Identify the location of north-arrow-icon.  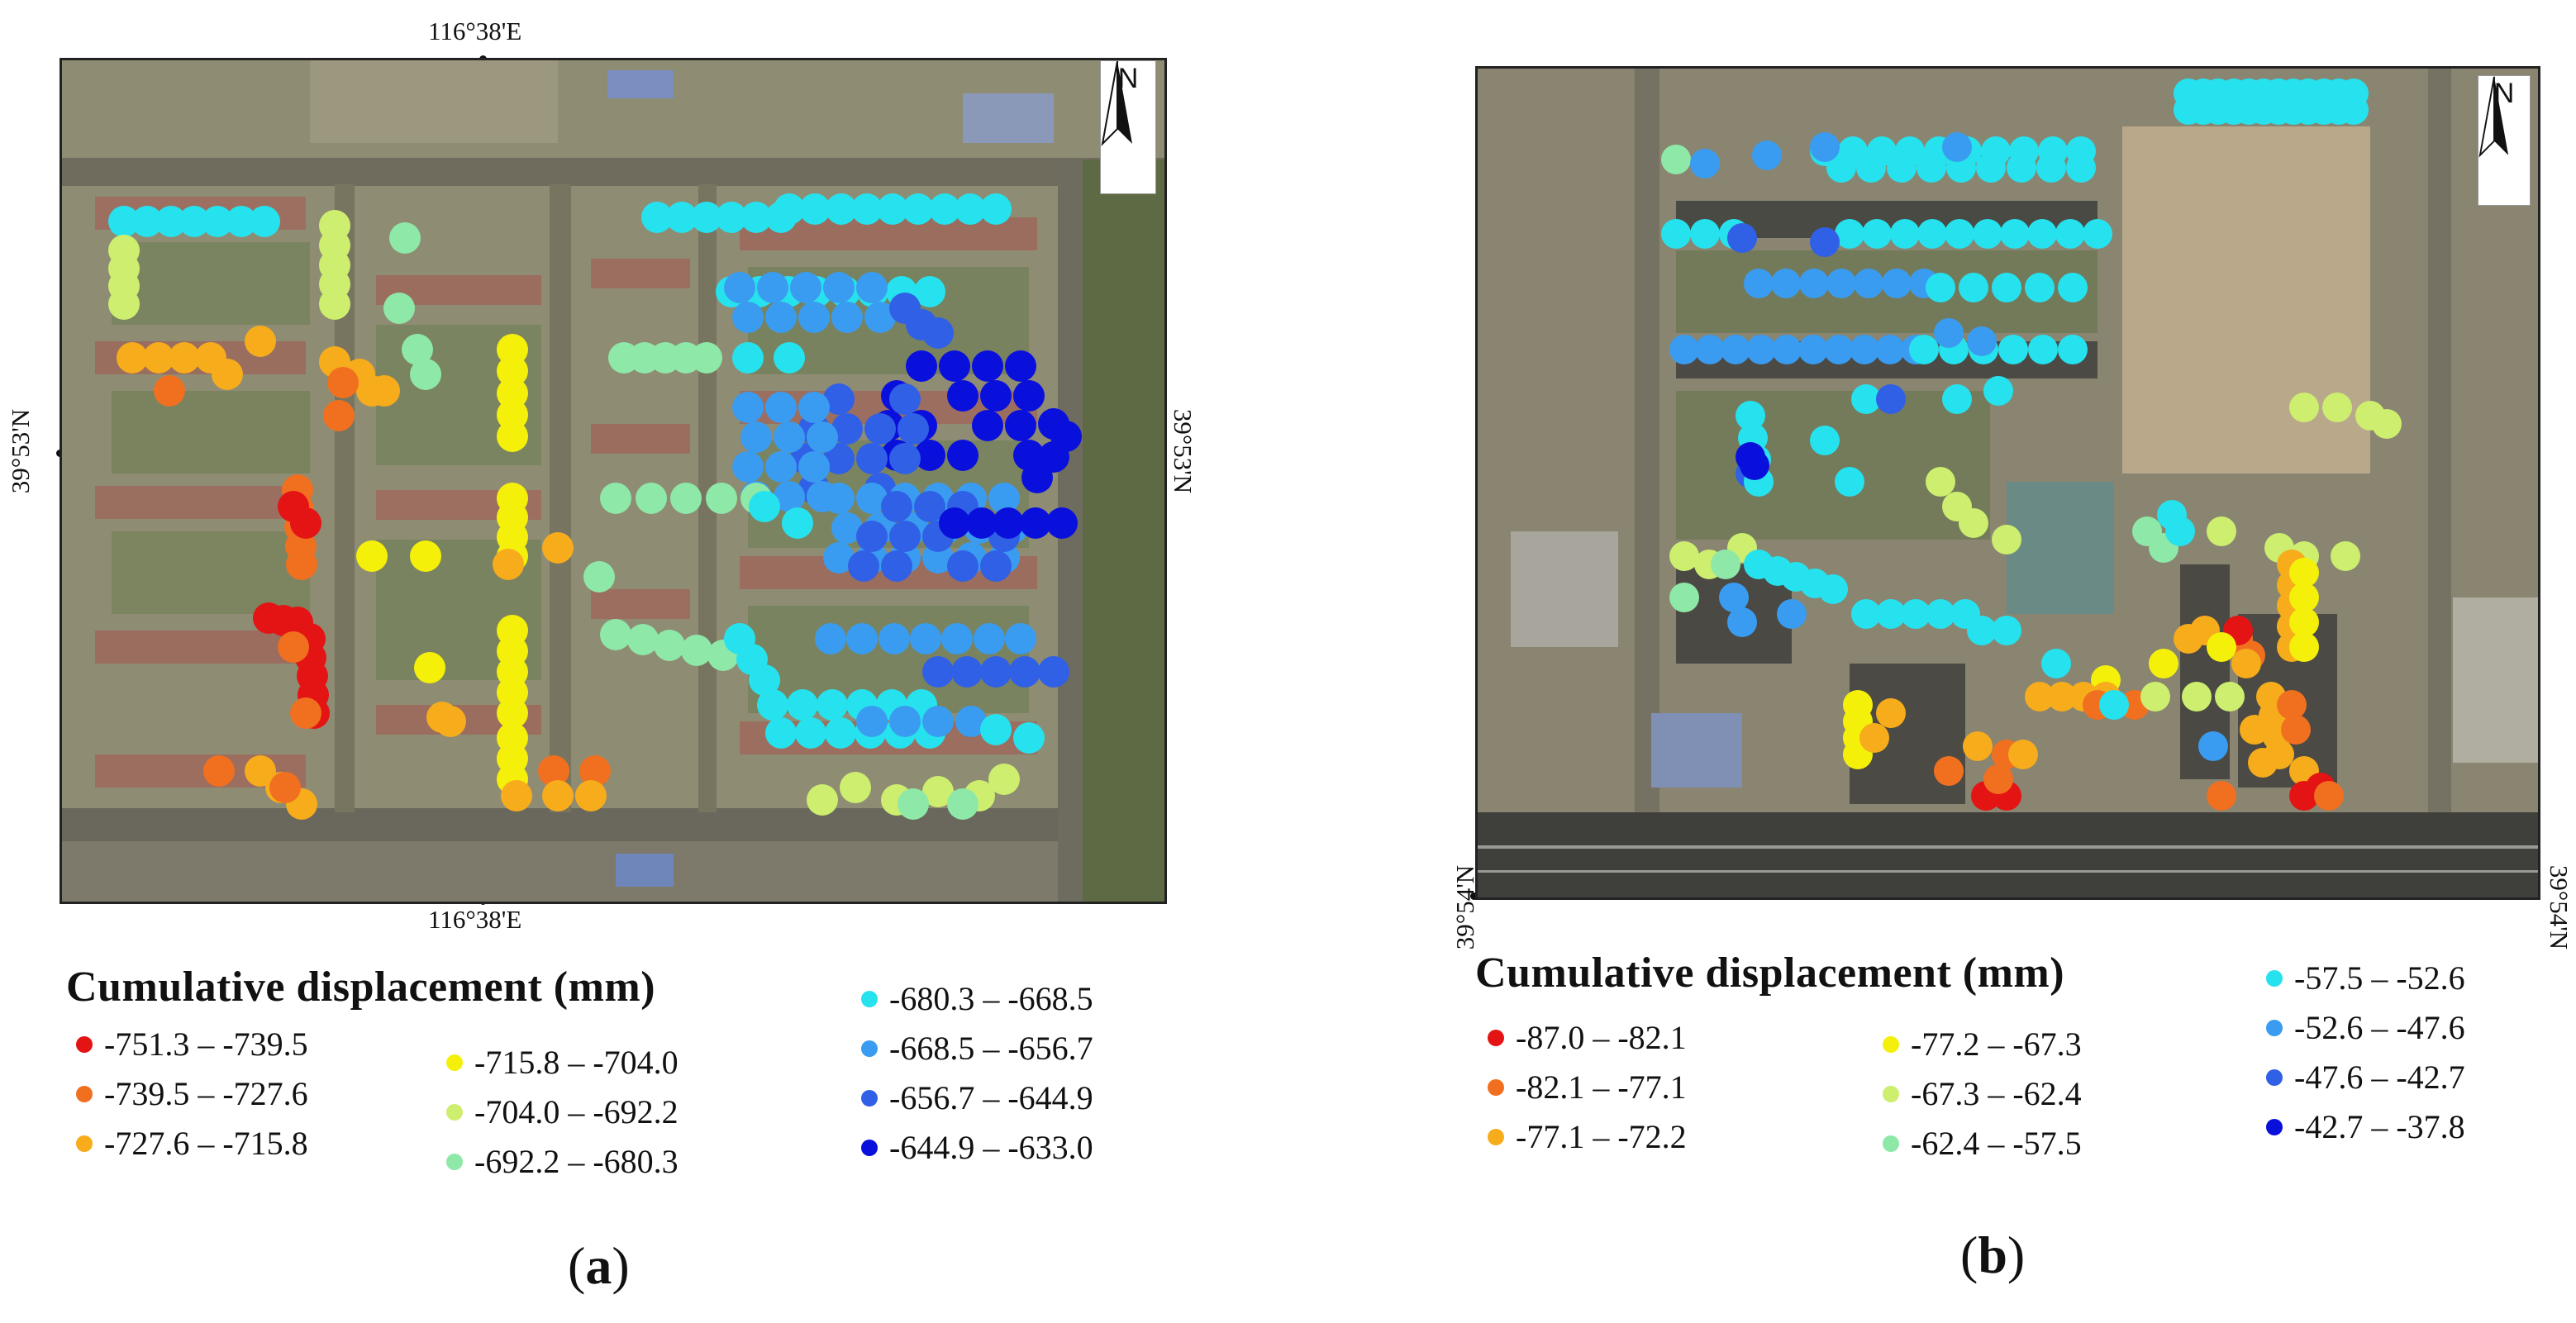
(1116, 103).